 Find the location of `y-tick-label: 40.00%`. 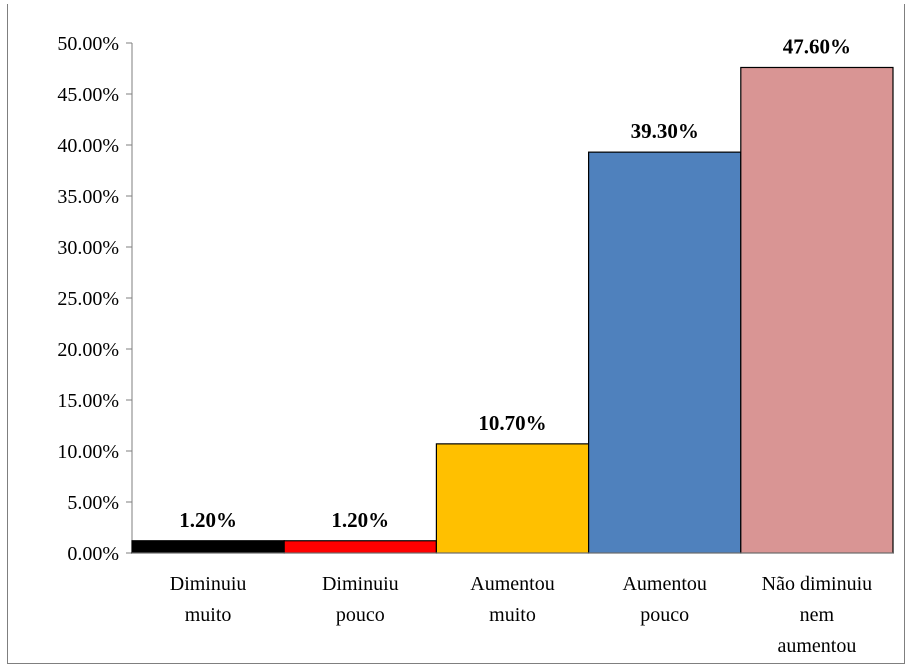

y-tick-label: 40.00% is located at coordinates (88, 146).